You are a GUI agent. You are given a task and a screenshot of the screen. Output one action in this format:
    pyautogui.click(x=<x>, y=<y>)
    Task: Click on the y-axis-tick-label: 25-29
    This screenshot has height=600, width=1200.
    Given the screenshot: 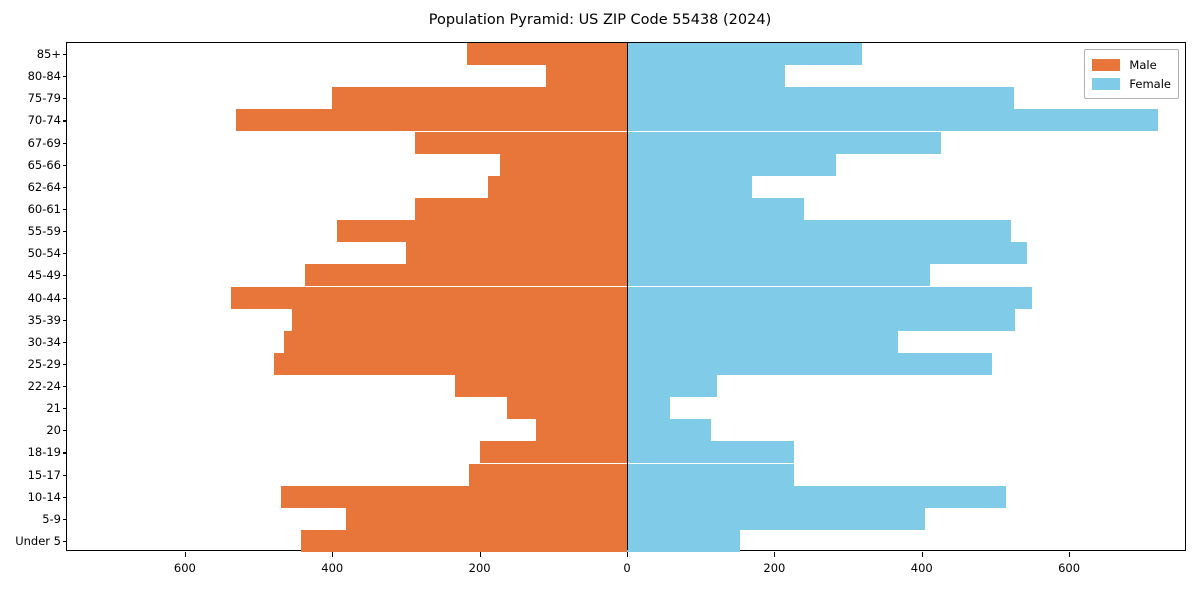 What is the action you would take?
    pyautogui.click(x=44, y=363)
    